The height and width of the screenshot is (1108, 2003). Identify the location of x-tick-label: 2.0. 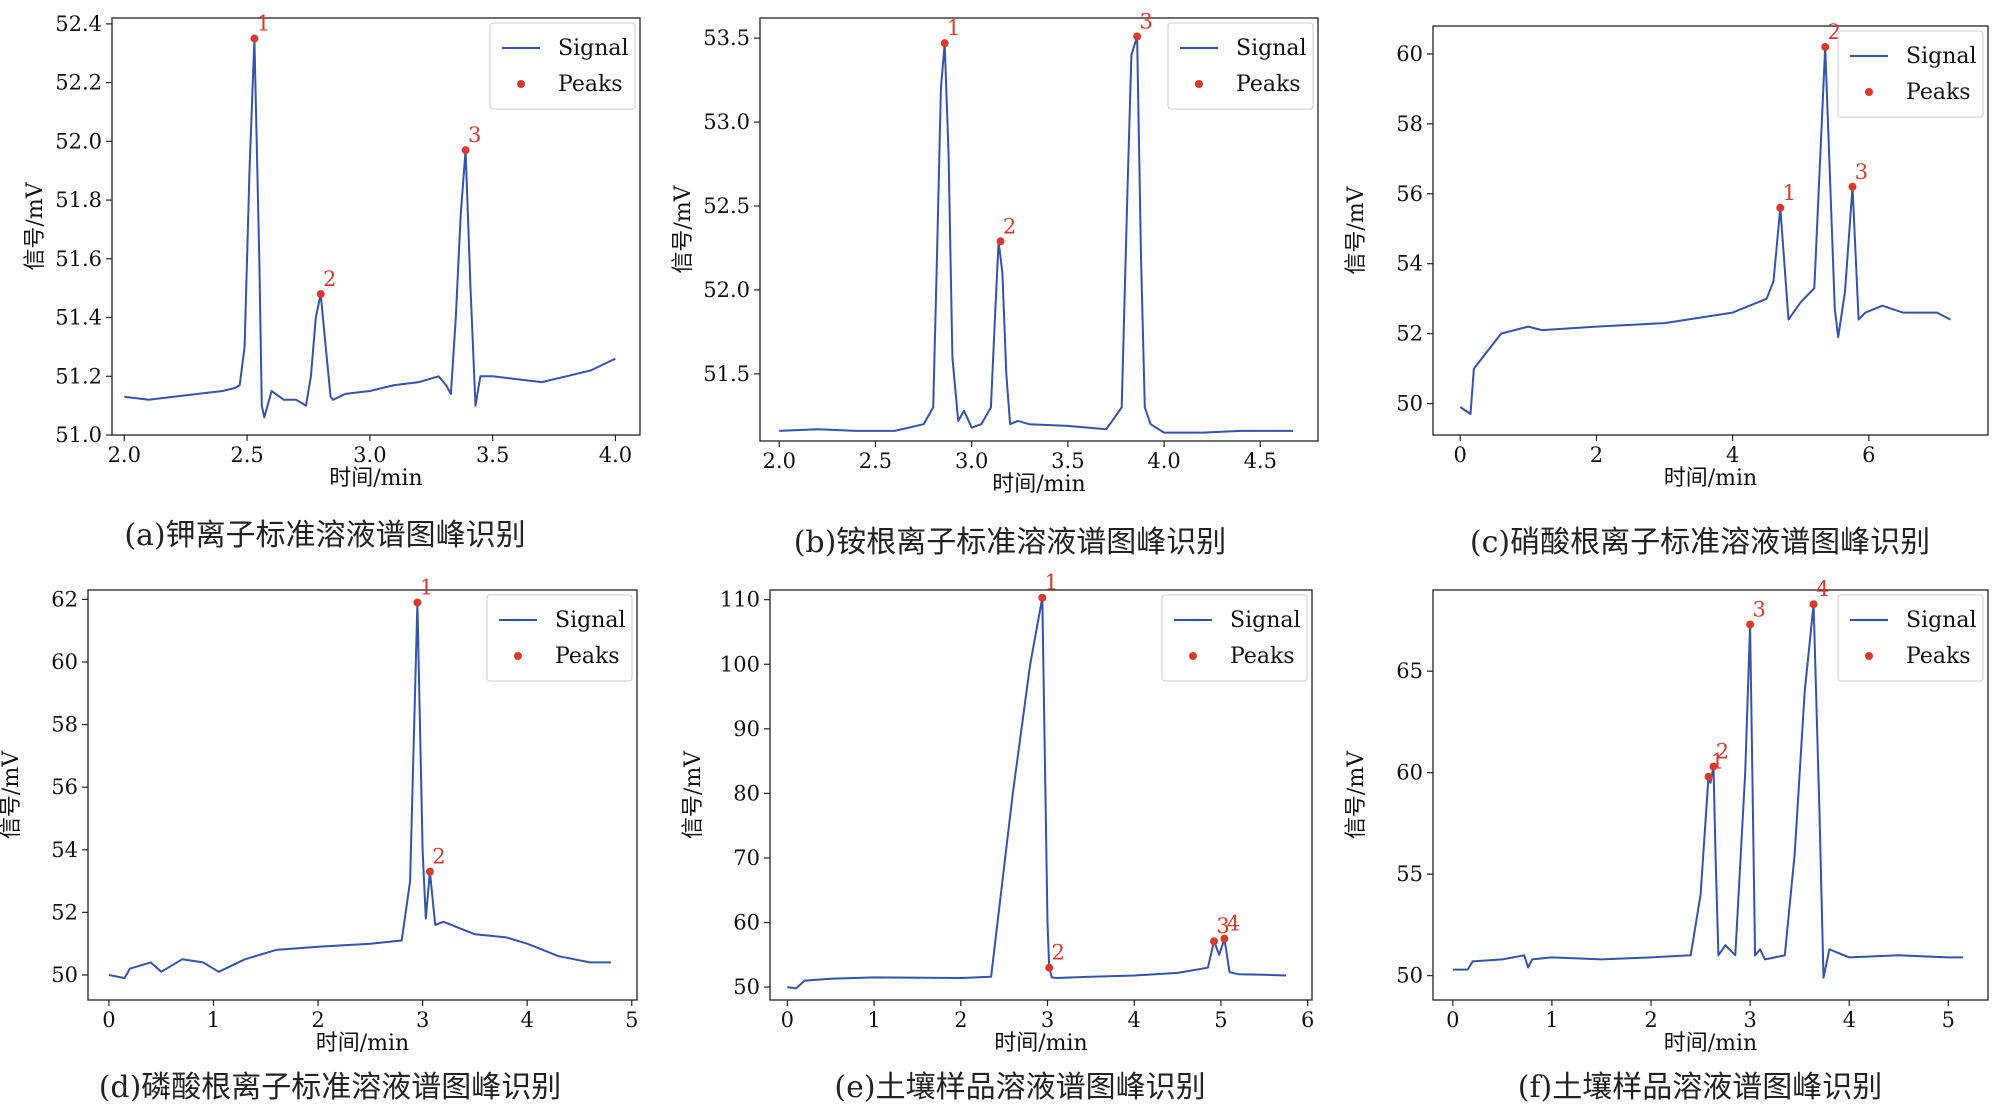
(779, 461).